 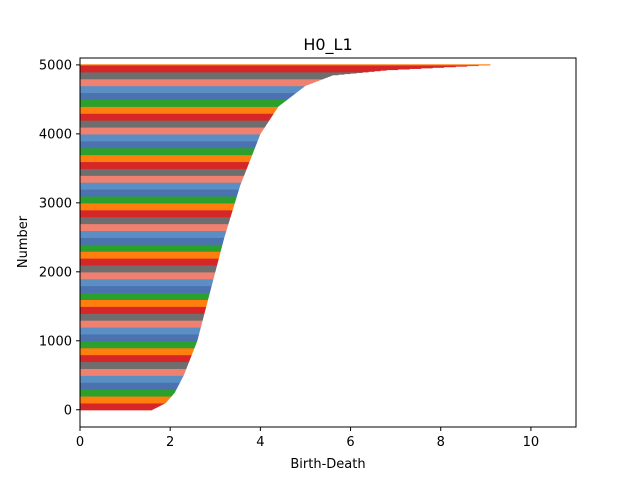 I want to click on x-tick-label: 0, so click(x=80, y=442).